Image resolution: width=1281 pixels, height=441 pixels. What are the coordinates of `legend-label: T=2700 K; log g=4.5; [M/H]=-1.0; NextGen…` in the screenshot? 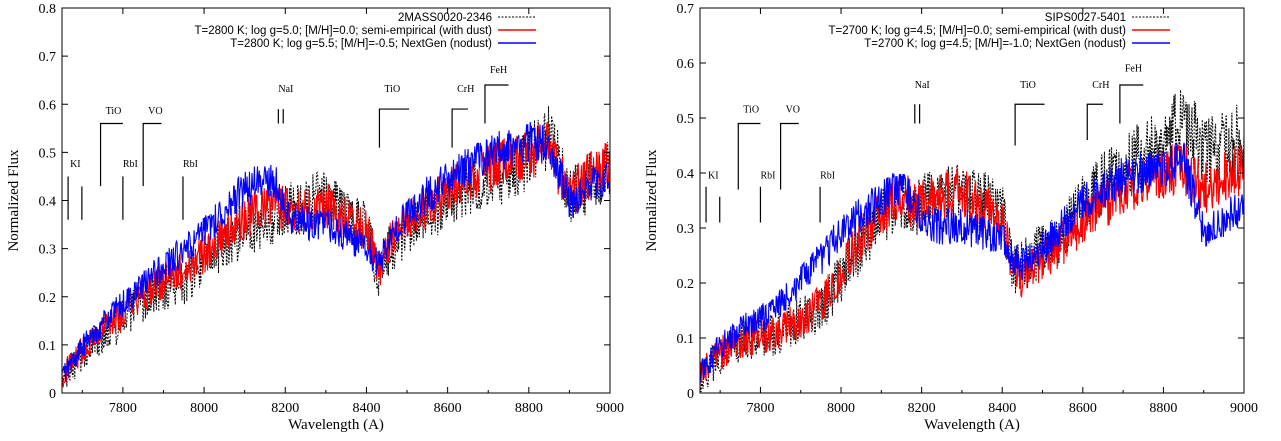 It's located at (995, 44).